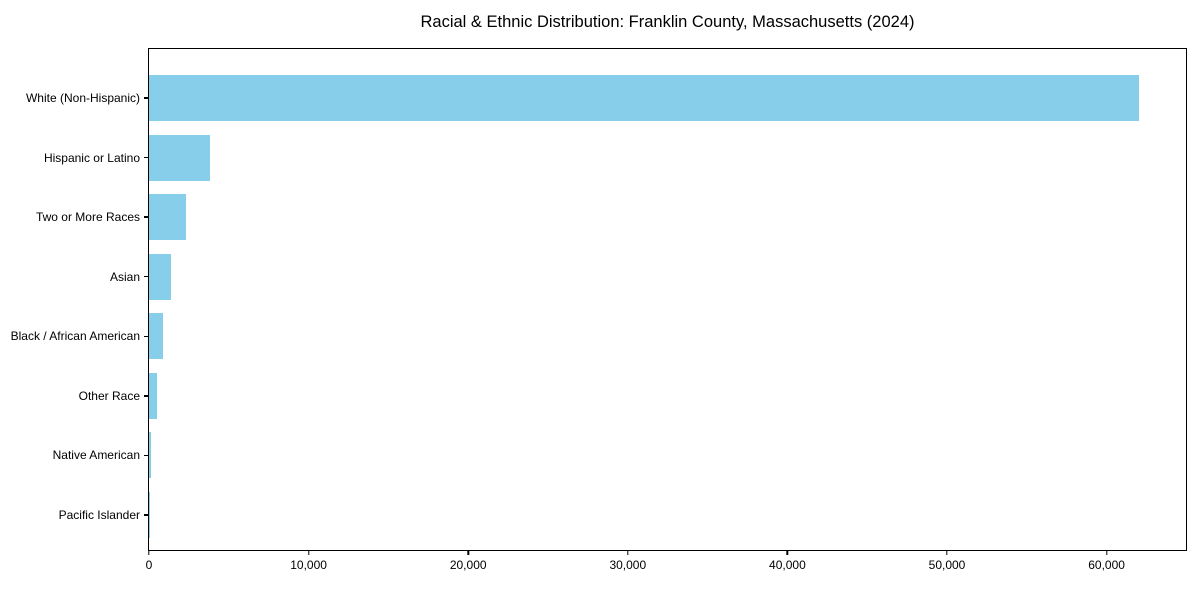  I want to click on y-axis-label: Native American, so click(96, 455).